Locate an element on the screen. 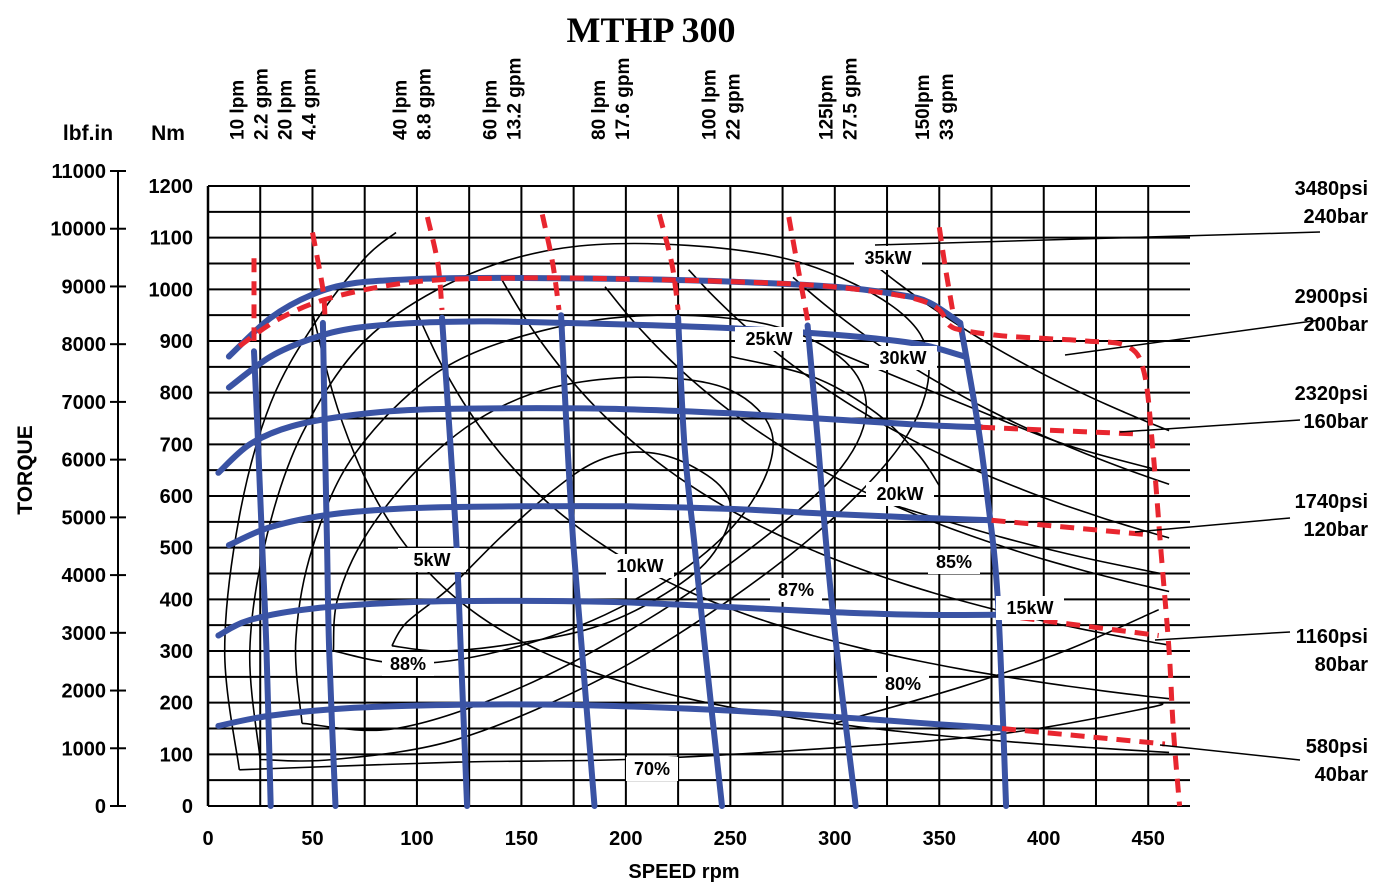 This screenshot has height=889, width=1389. y-tick-label-nm: 1100 is located at coordinates (171, 239).